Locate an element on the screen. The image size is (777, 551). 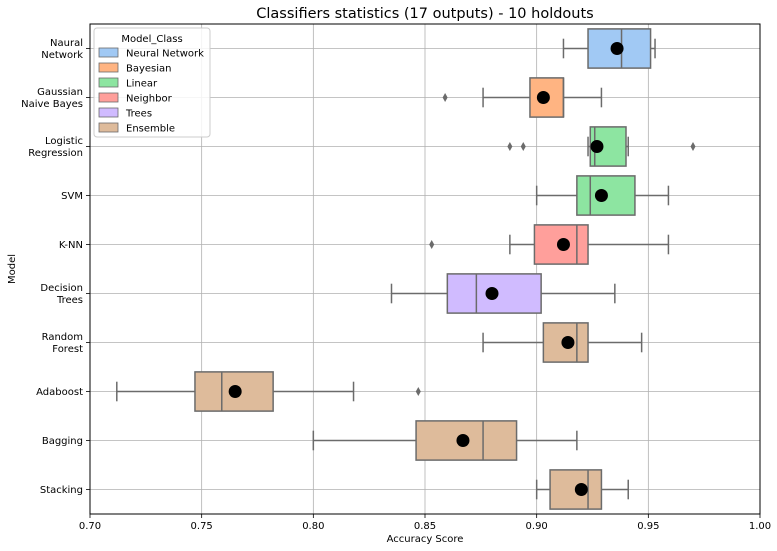
x-tick-label: 0.80 is located at coordinates (313, 526).